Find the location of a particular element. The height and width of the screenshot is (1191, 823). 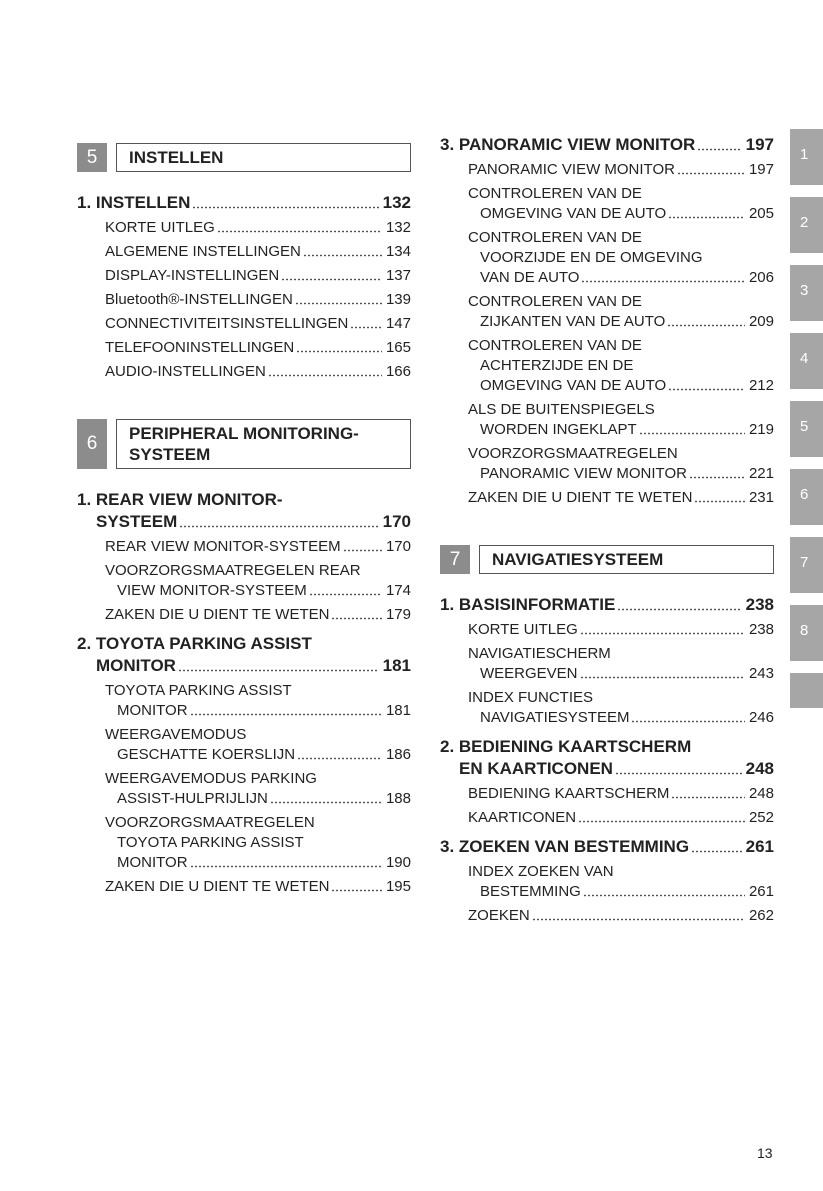

page-ref: 174 is located at coordinates (398, 590).